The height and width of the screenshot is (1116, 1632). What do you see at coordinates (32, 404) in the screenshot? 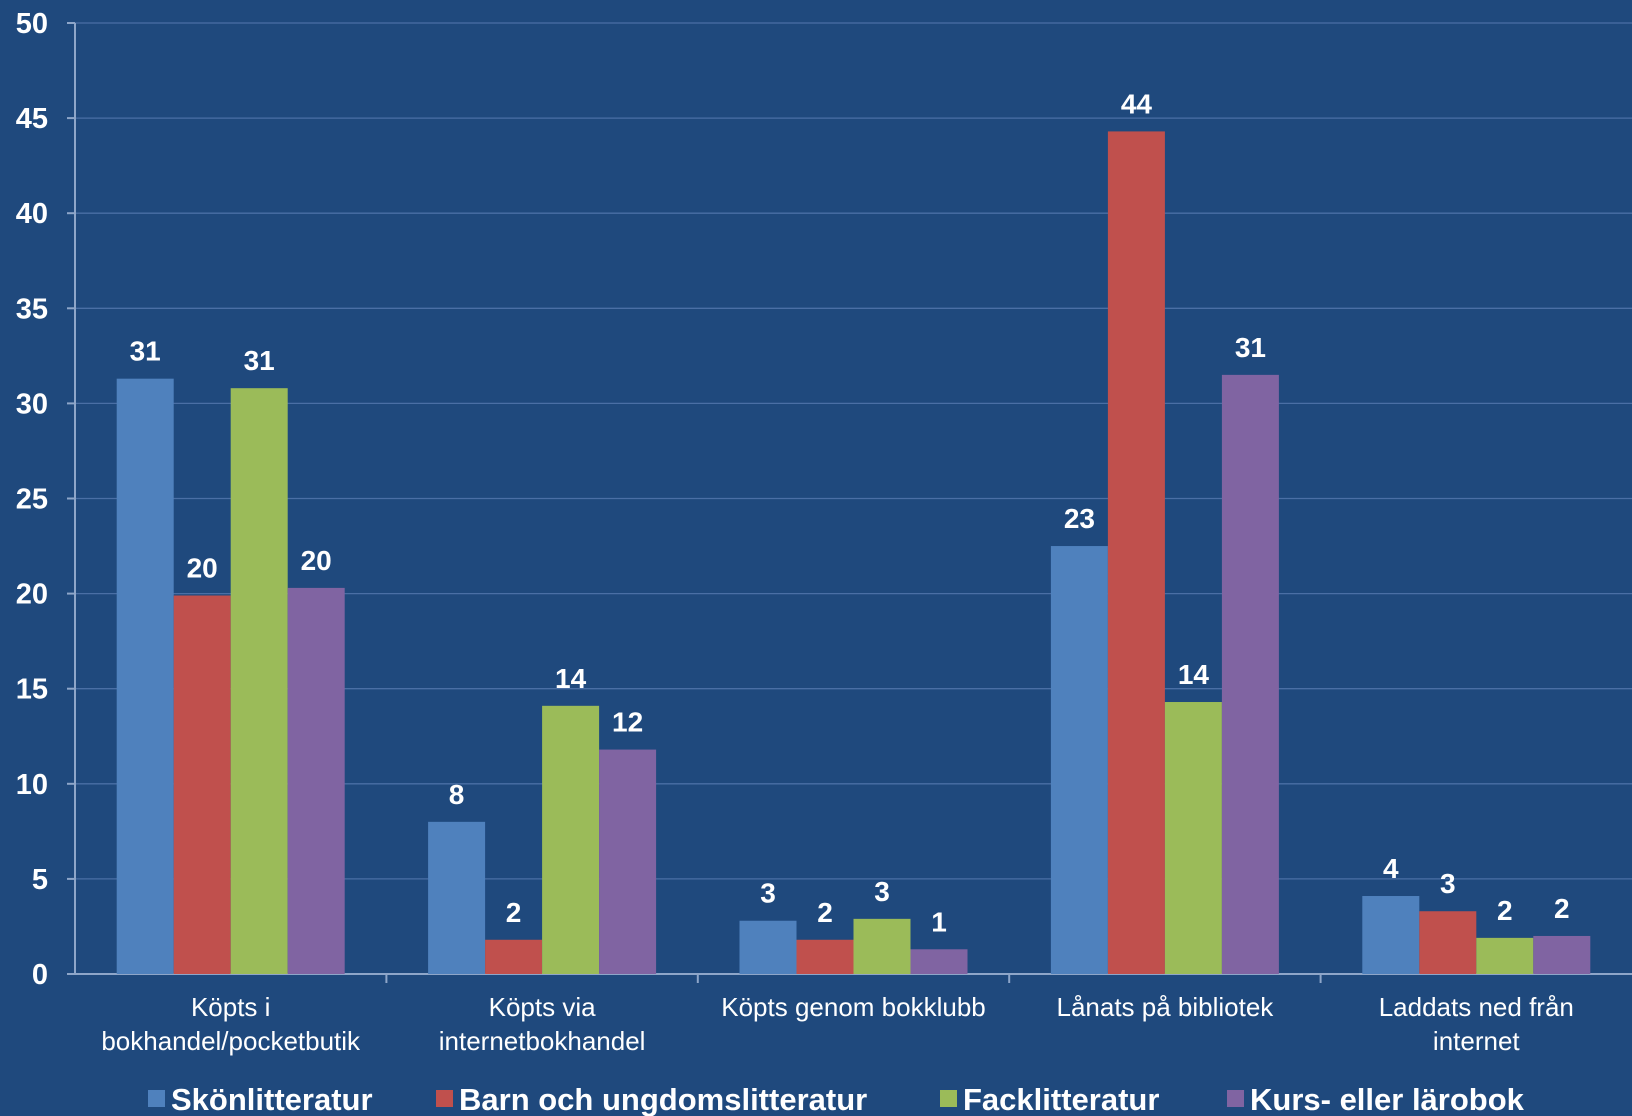
I see `y-tick-label: 30` at bounding box center [32, 404].